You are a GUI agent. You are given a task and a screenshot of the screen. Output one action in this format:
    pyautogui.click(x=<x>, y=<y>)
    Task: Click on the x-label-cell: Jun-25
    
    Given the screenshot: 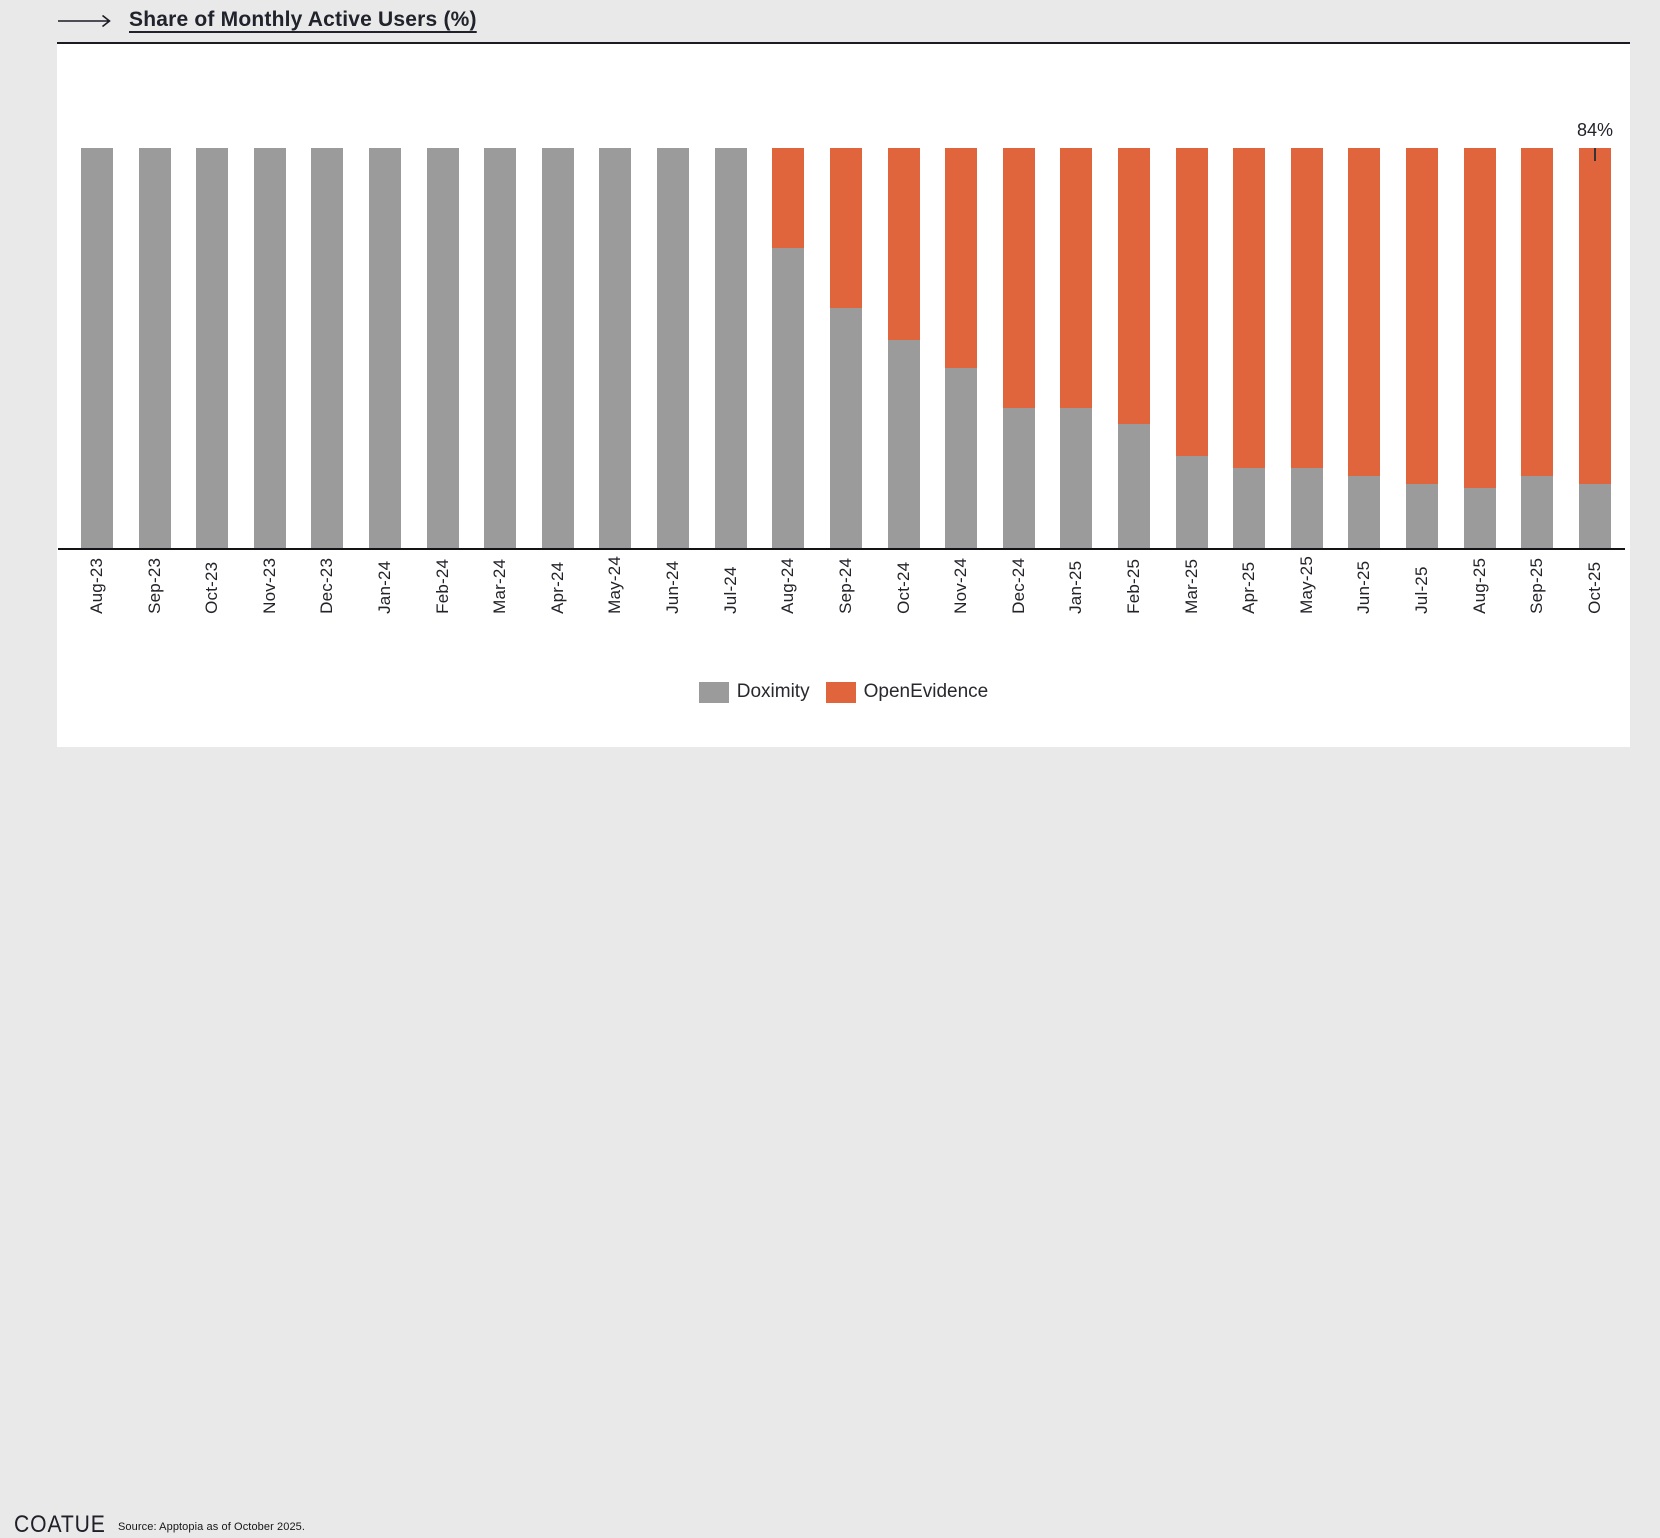 What is the action you would take?
    pyautogui.click(x=1364, y=585)
    